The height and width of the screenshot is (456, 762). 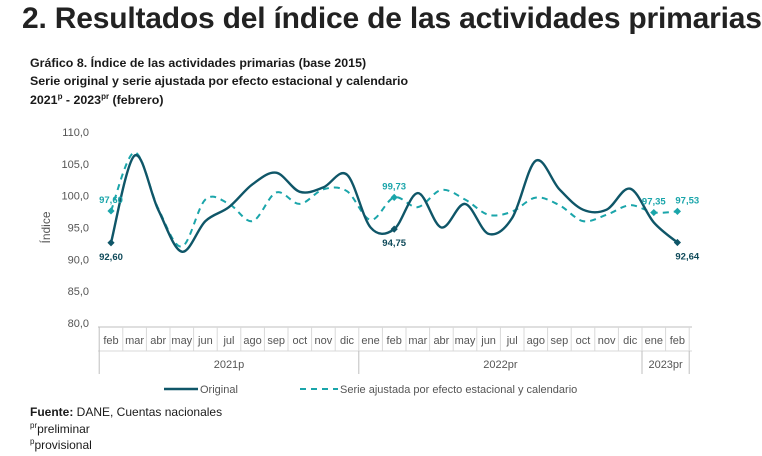 What do you see at coordinates (394, 186) in the screenshot?
I see `data-label: 99,73` at bounding box center [394, 186].